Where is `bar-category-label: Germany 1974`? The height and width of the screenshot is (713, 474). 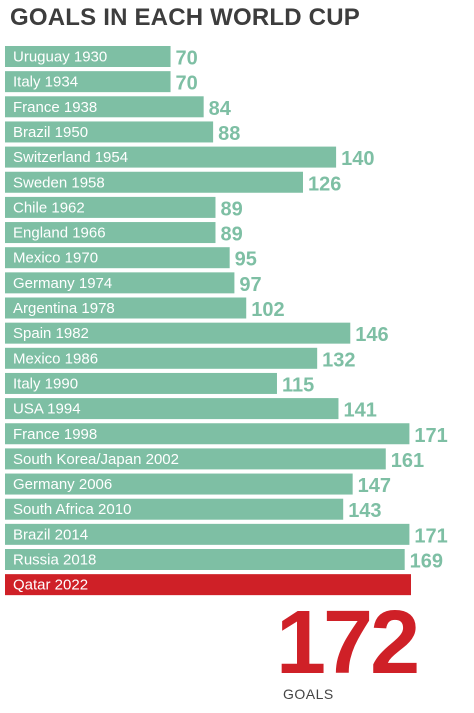 bar-category-label: Germany 1974 is located at coordinates (62, 283).